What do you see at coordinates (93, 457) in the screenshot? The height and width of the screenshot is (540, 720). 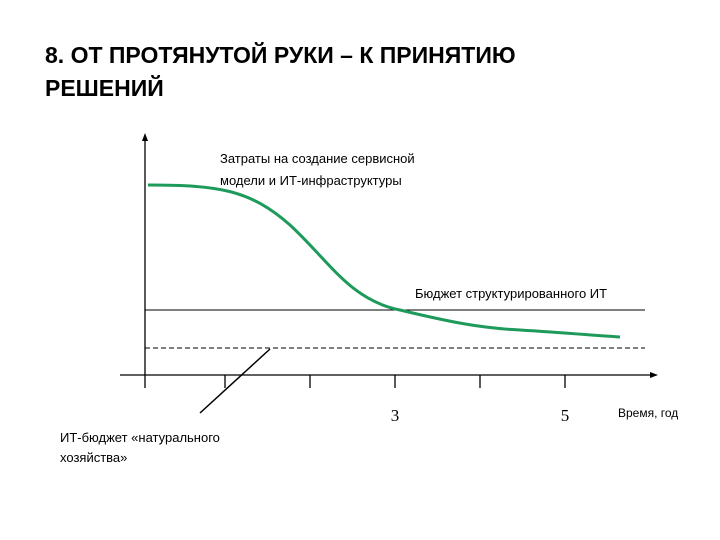 I see `natural-budget-label: хозяйства»` at bounding box center [93, 457].